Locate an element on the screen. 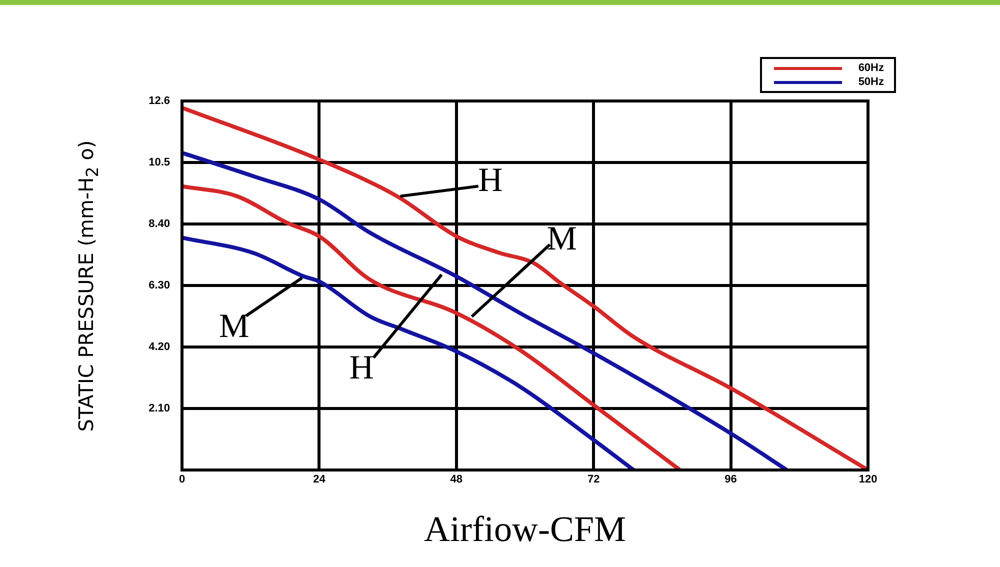  y-tick-label: 4.20 is located at coordinates (159, 347).